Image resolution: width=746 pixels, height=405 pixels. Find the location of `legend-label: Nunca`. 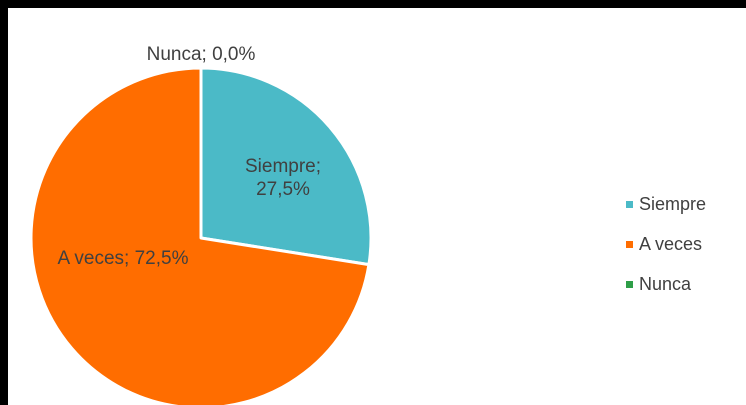

legend-label: Nunca is located at coordinates (665, 283).